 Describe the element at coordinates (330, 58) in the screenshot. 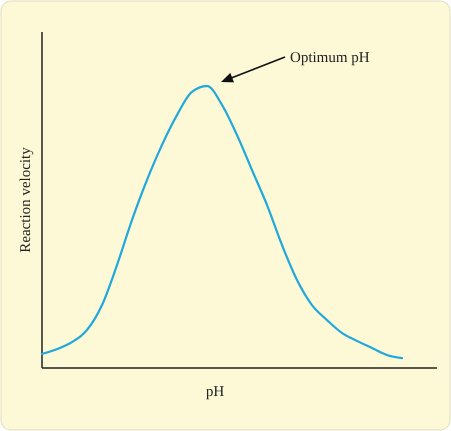

I see `text: Optimum pH` at that location.